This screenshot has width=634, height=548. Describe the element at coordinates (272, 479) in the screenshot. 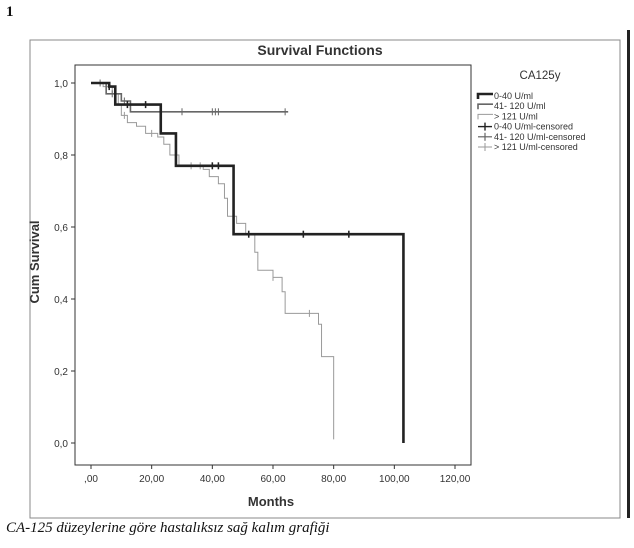

I see `x-tick-label: 60,00` at that location.